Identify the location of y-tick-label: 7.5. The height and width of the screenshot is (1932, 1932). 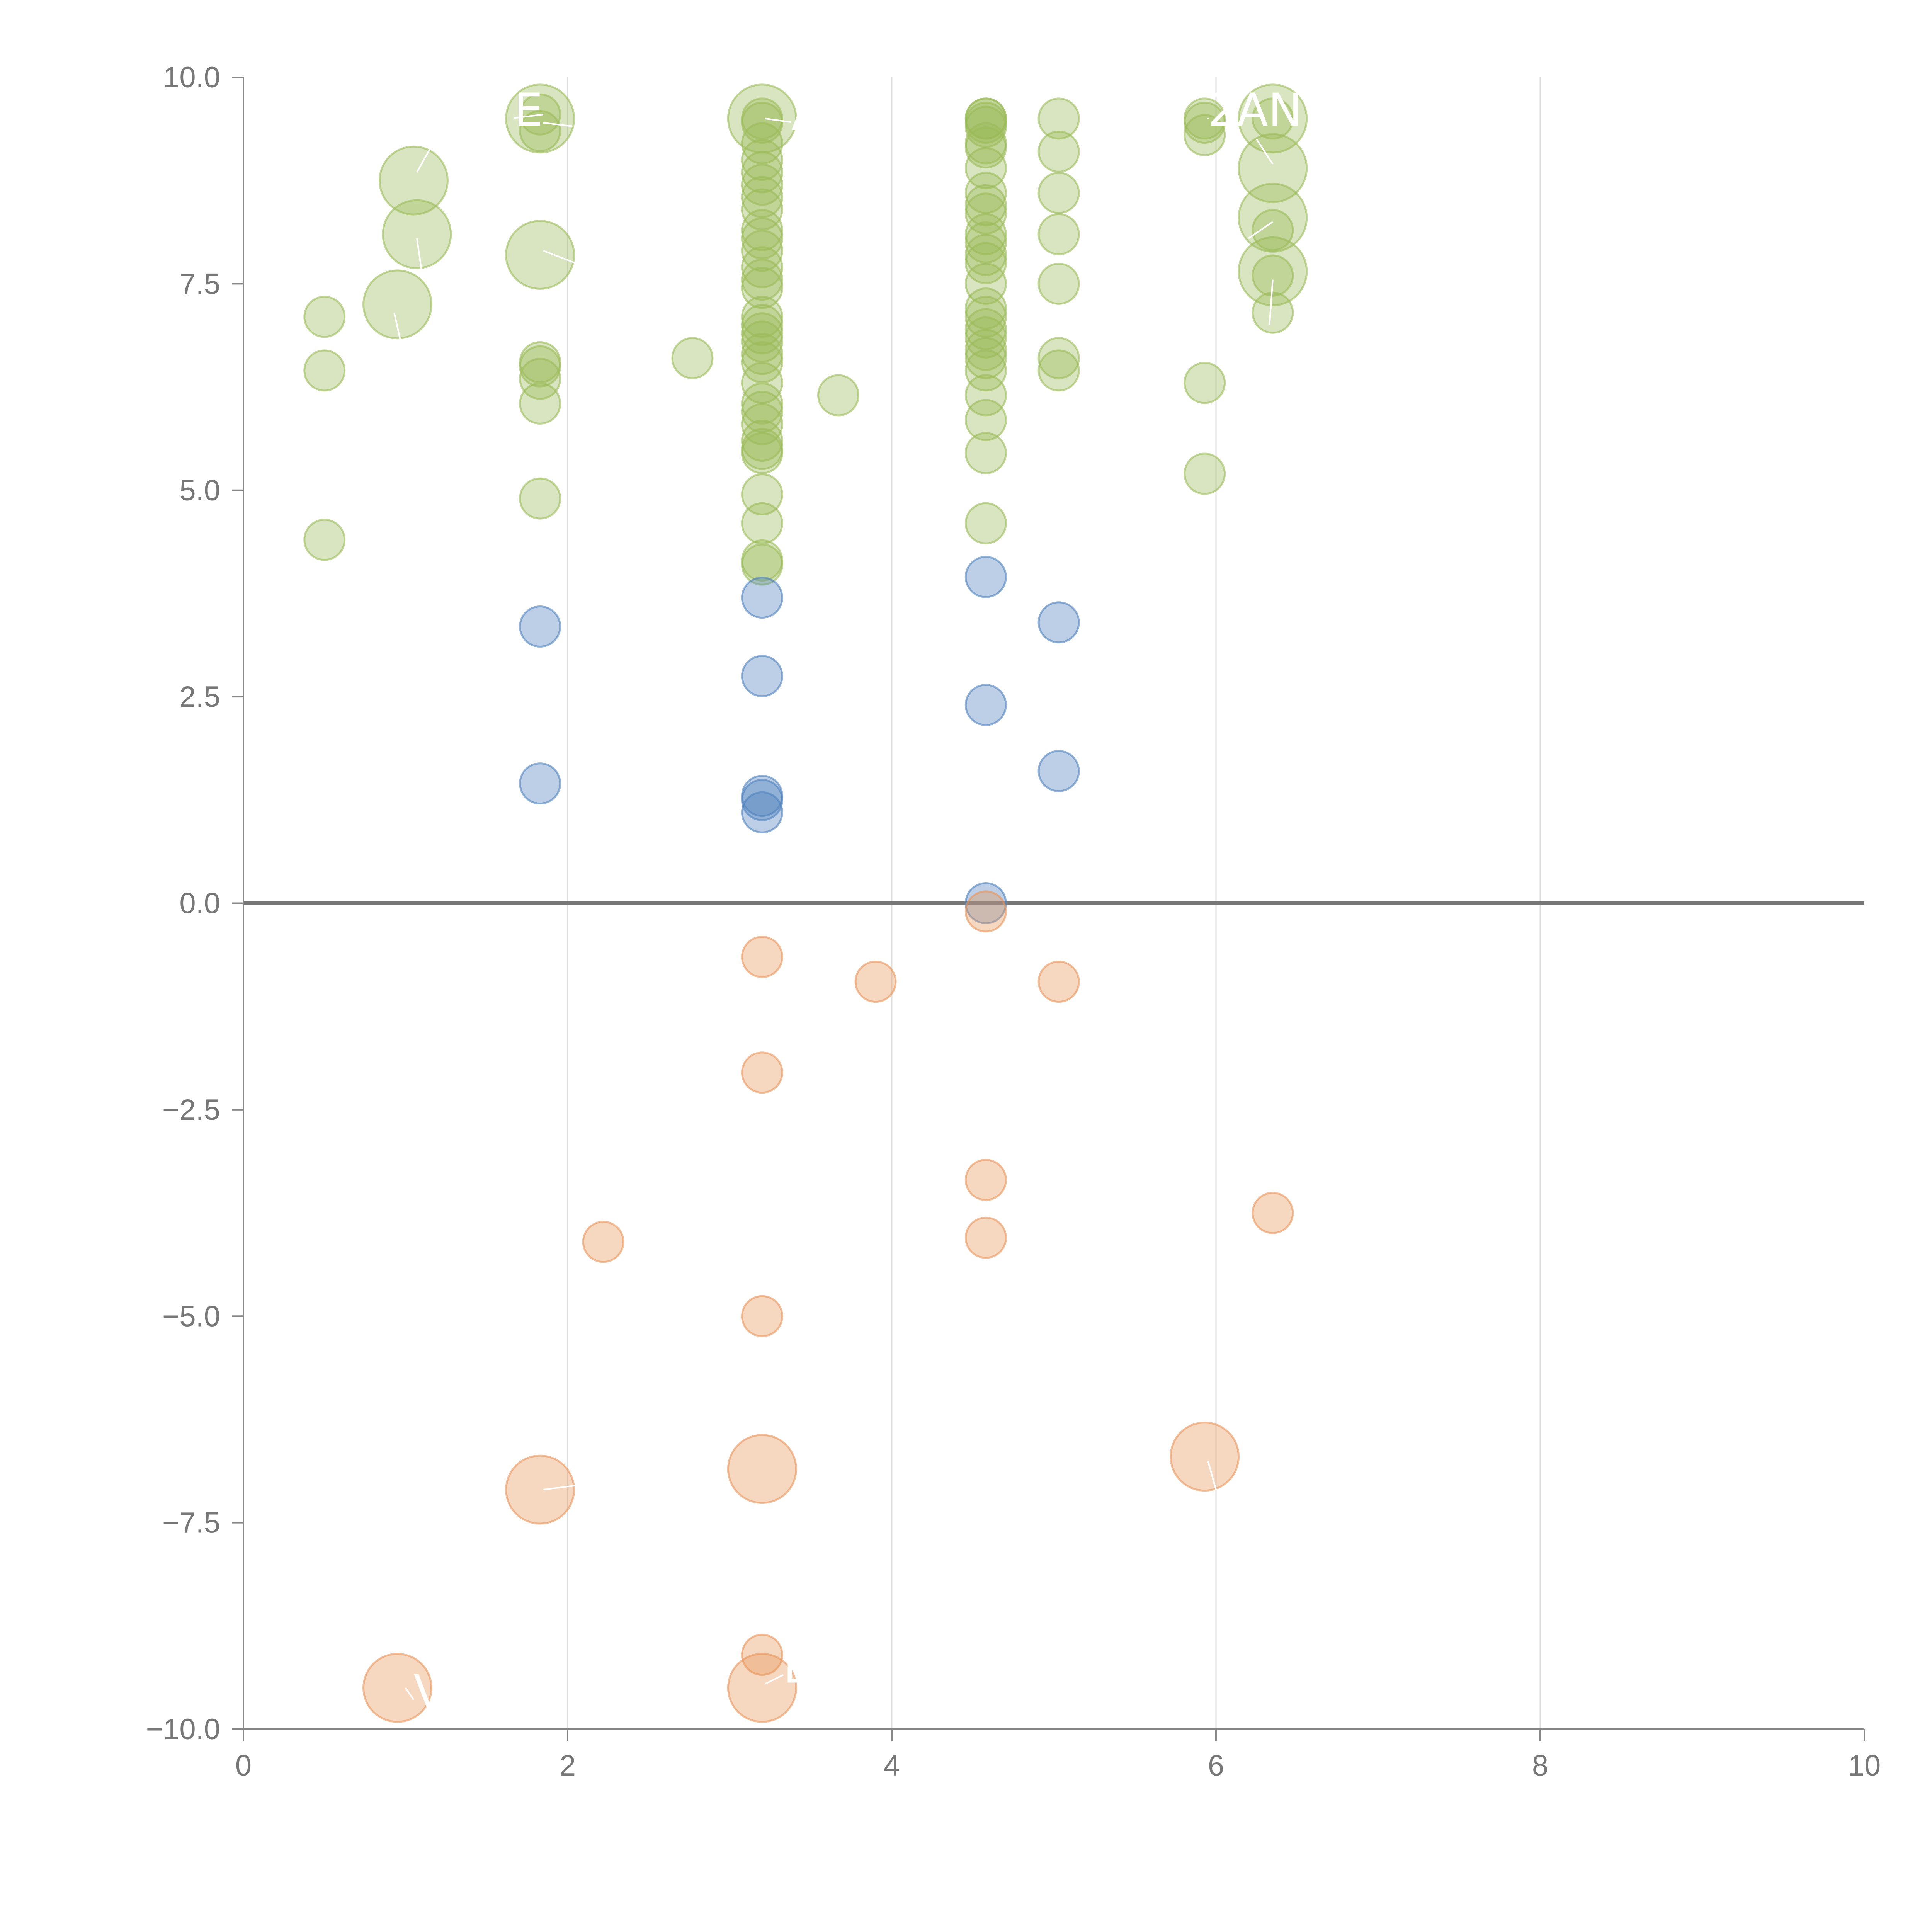
(200, 284).